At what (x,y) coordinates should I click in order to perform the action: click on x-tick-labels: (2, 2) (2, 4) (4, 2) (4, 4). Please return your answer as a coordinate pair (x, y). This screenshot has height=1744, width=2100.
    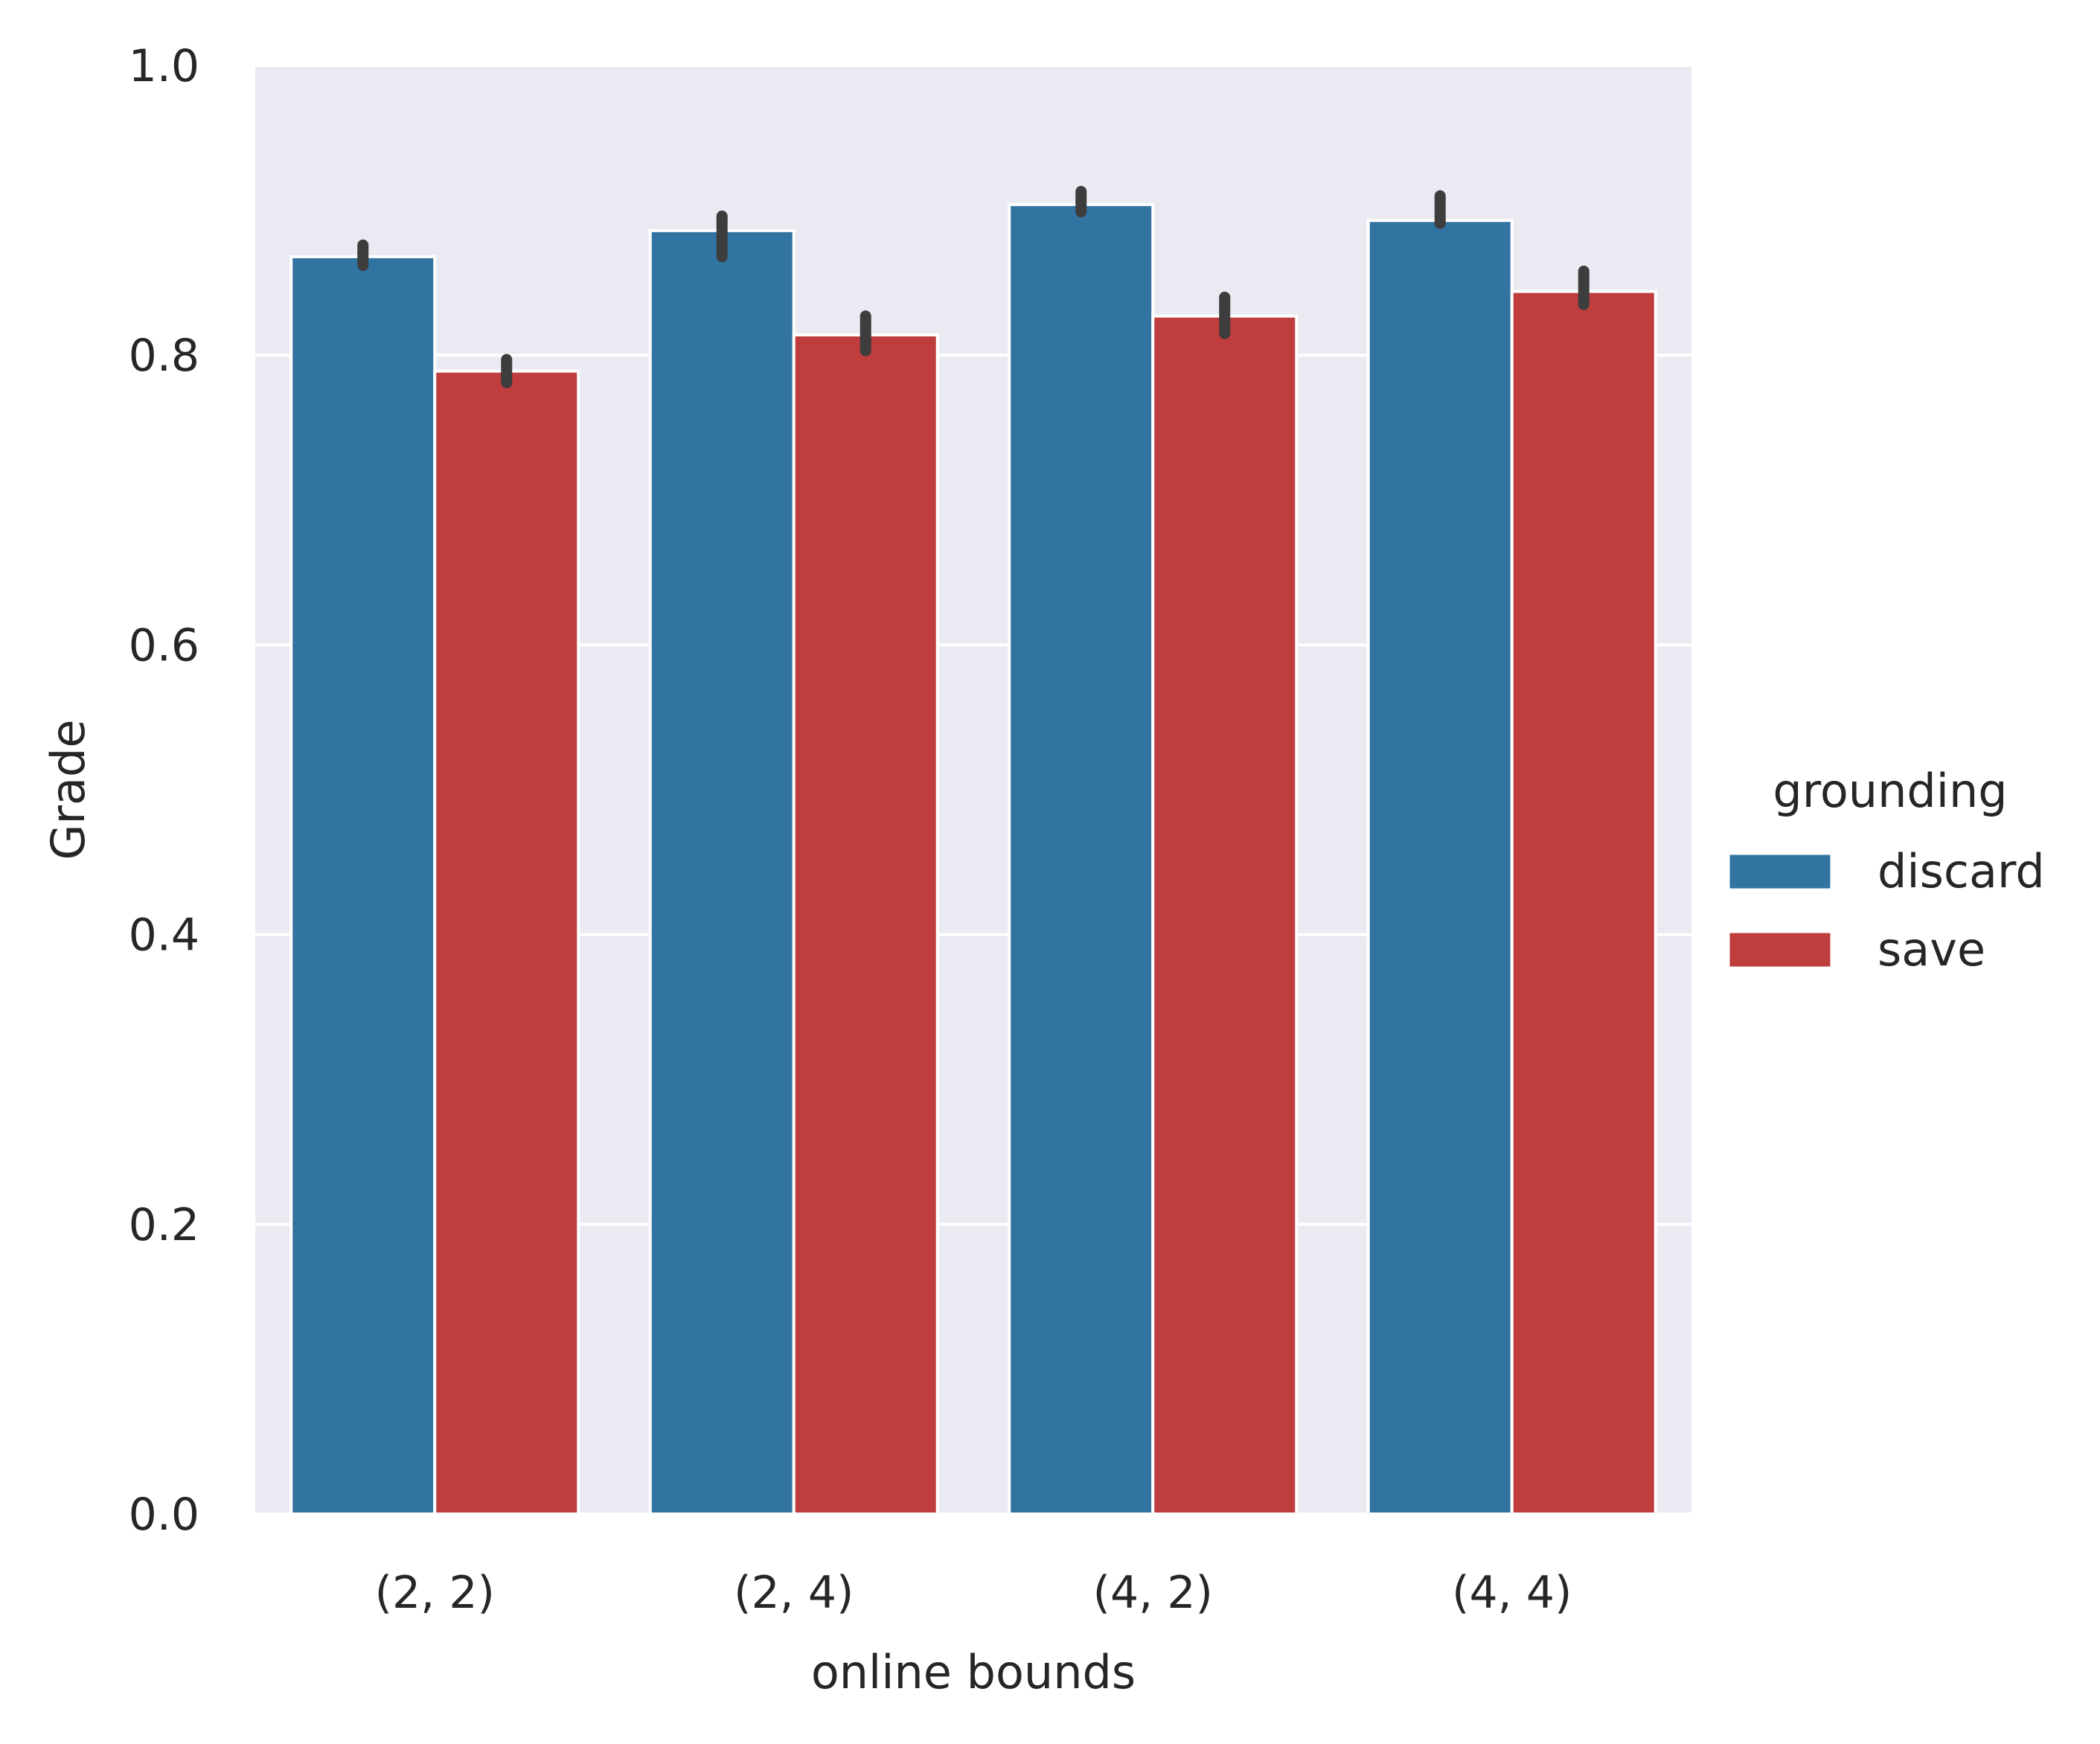
    Looking at the image, I should click on (973, 1593).